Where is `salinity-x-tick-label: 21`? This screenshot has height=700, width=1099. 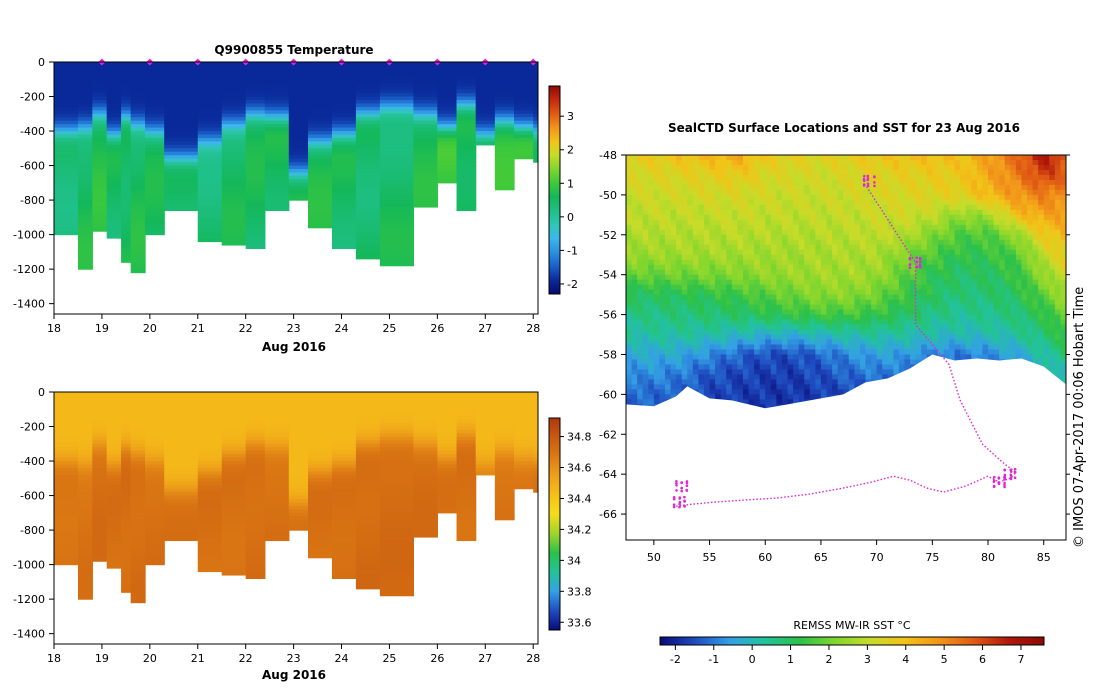 salinity-x-tick-label: 21 is located at coordinates (198, 658).